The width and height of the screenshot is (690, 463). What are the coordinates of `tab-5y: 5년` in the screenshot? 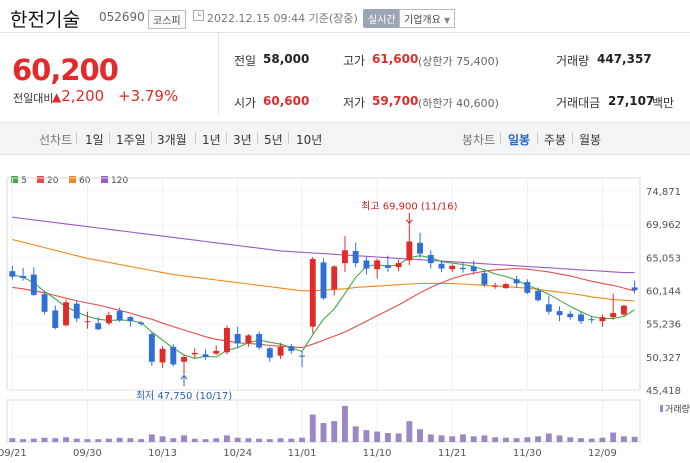 It's located at (273, 140).